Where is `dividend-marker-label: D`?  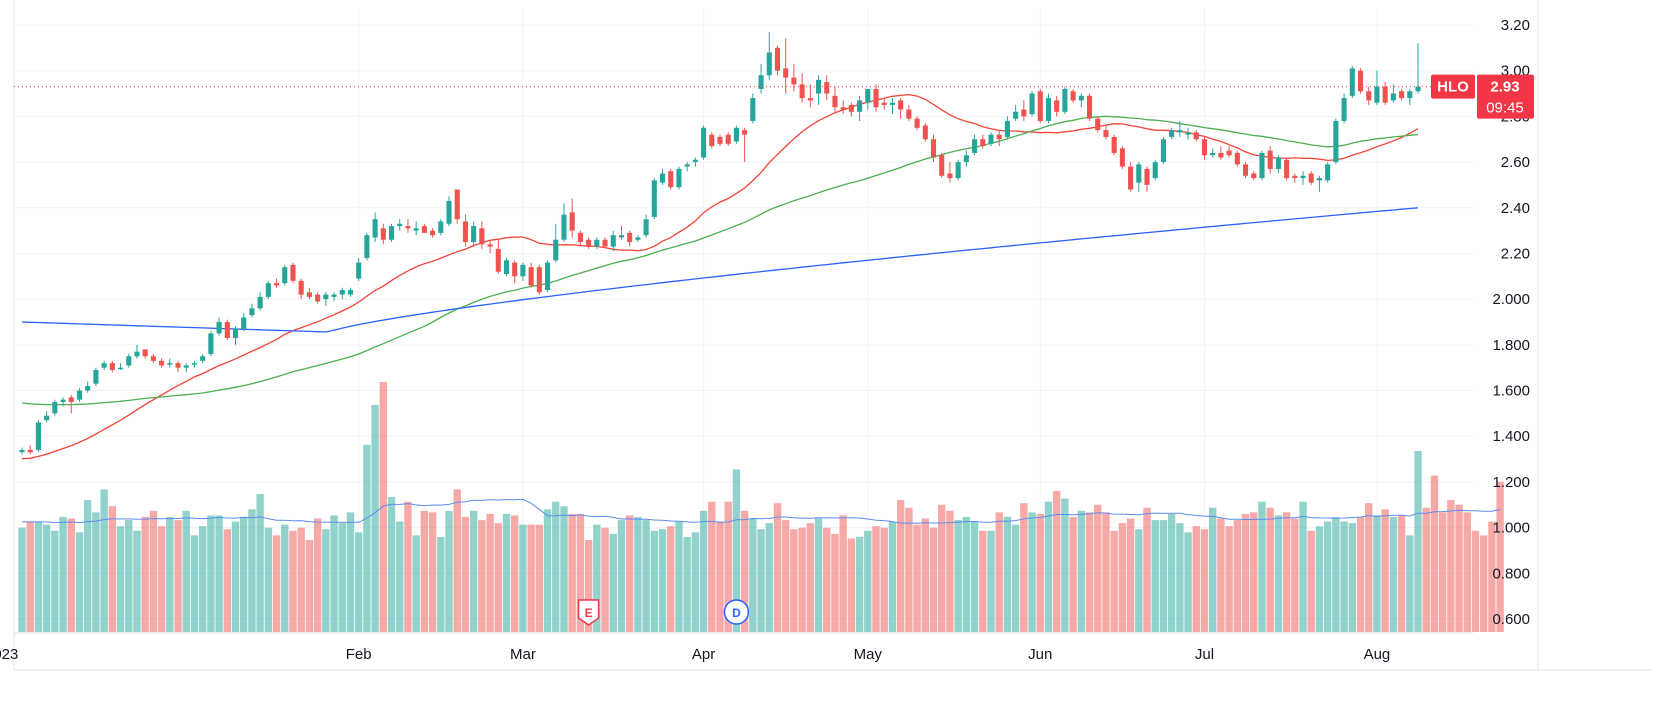
dividend-marker-label: D is located at coordinates (736, 613).